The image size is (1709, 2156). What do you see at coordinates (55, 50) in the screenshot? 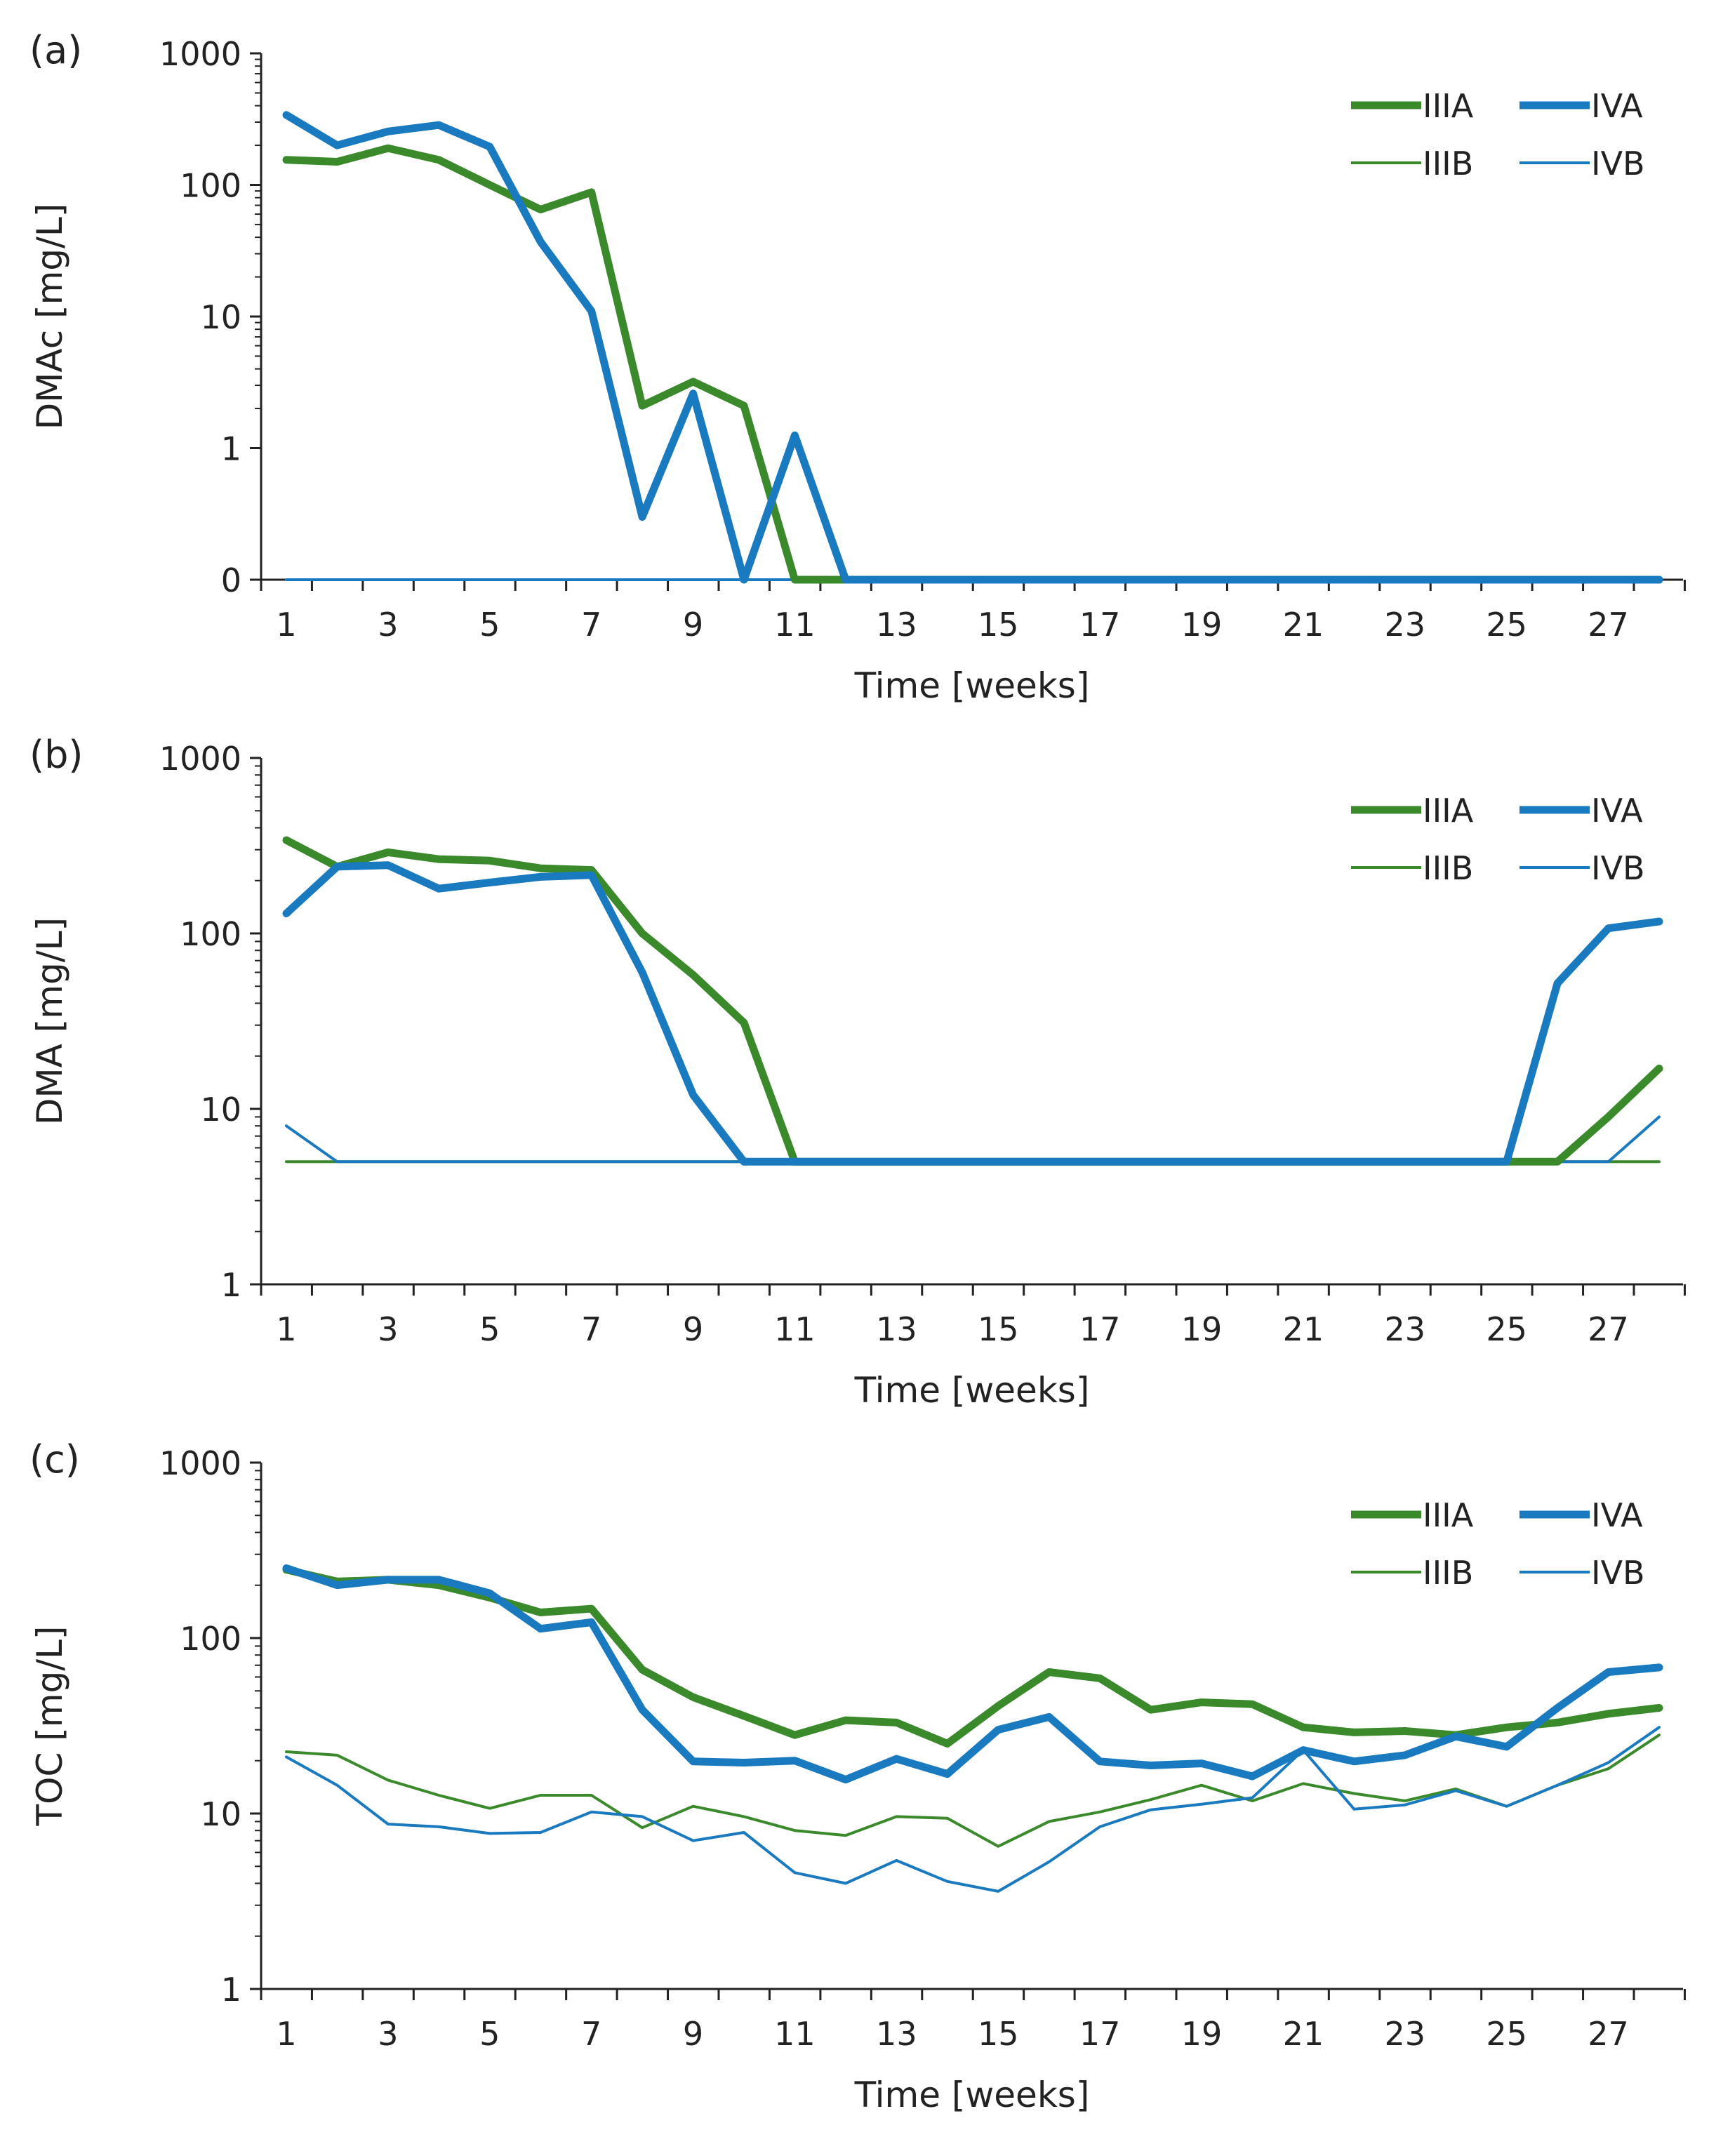
I see `panel-label: (a)` at bounding box center [55, 50].